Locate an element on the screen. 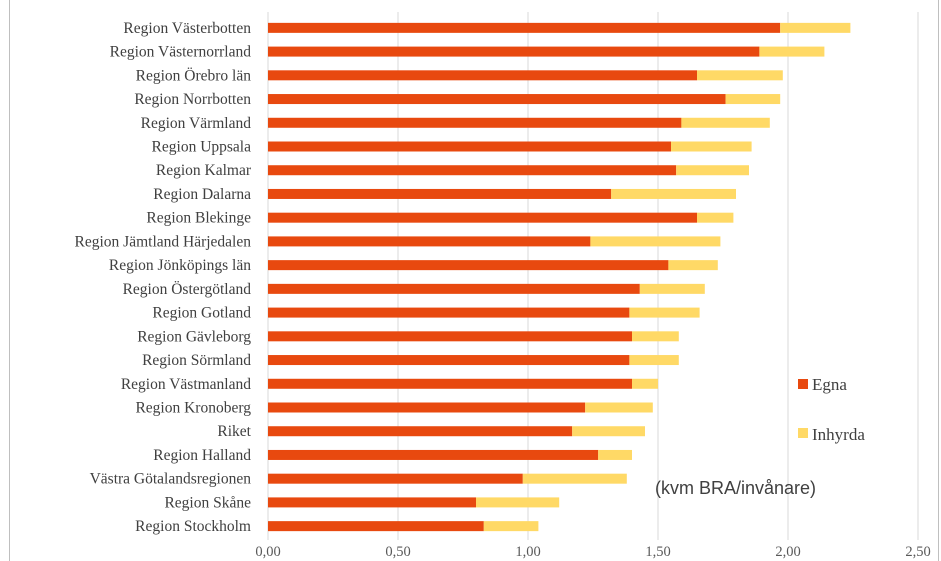 This screenshot has width=941, height=561. bar-inhyrda-riket is located at coordinates (608, 431).